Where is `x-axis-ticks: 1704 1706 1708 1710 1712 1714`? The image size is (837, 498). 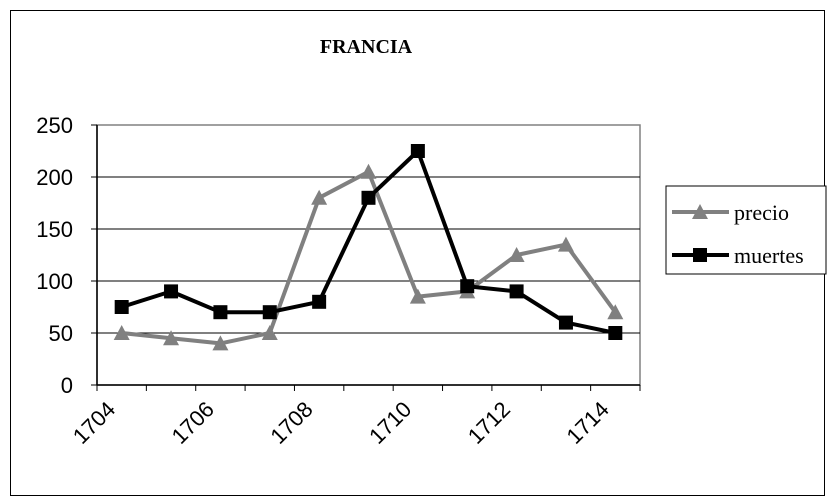 x-axis-ticks: 1704 1706 1708 1710 1712 1714 is located at coordinates (341, 423).